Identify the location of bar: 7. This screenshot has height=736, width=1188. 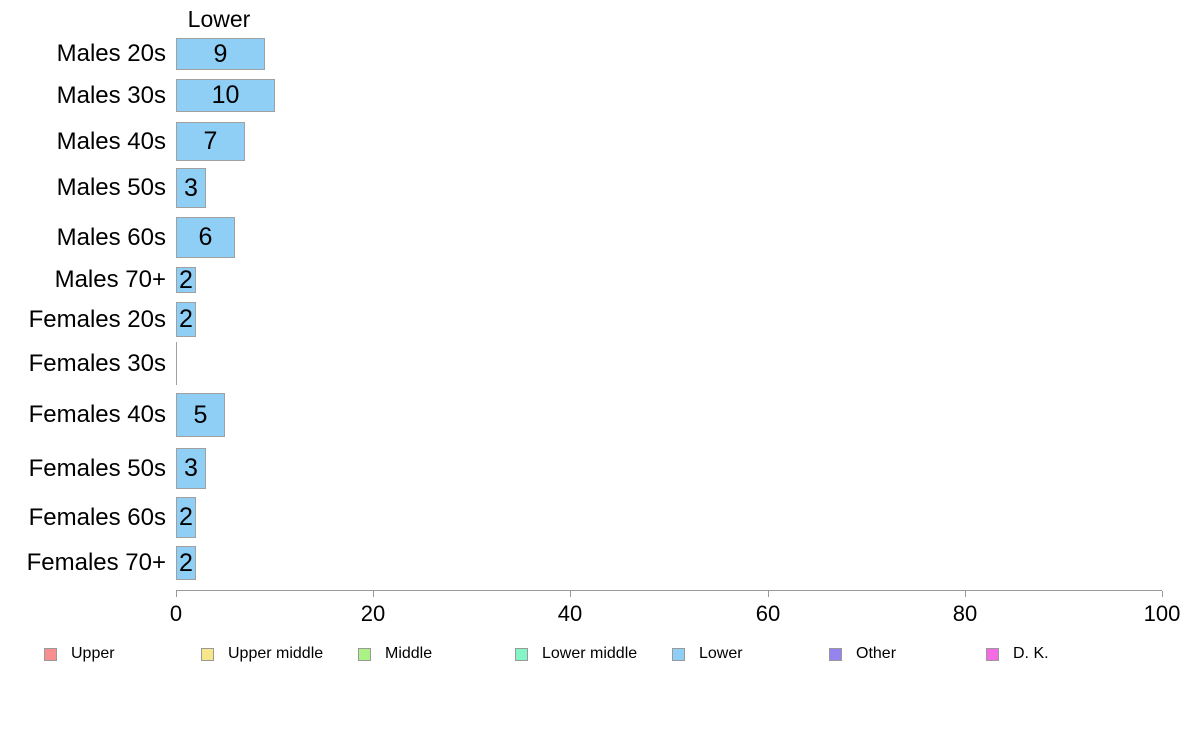
(210, 141).